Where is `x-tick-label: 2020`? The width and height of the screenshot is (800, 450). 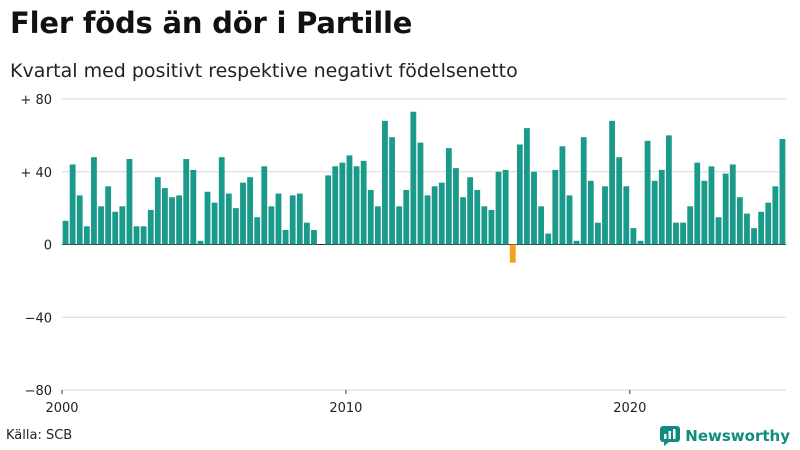
x-tick-label: 2020 is located at coordinates (629, 408).